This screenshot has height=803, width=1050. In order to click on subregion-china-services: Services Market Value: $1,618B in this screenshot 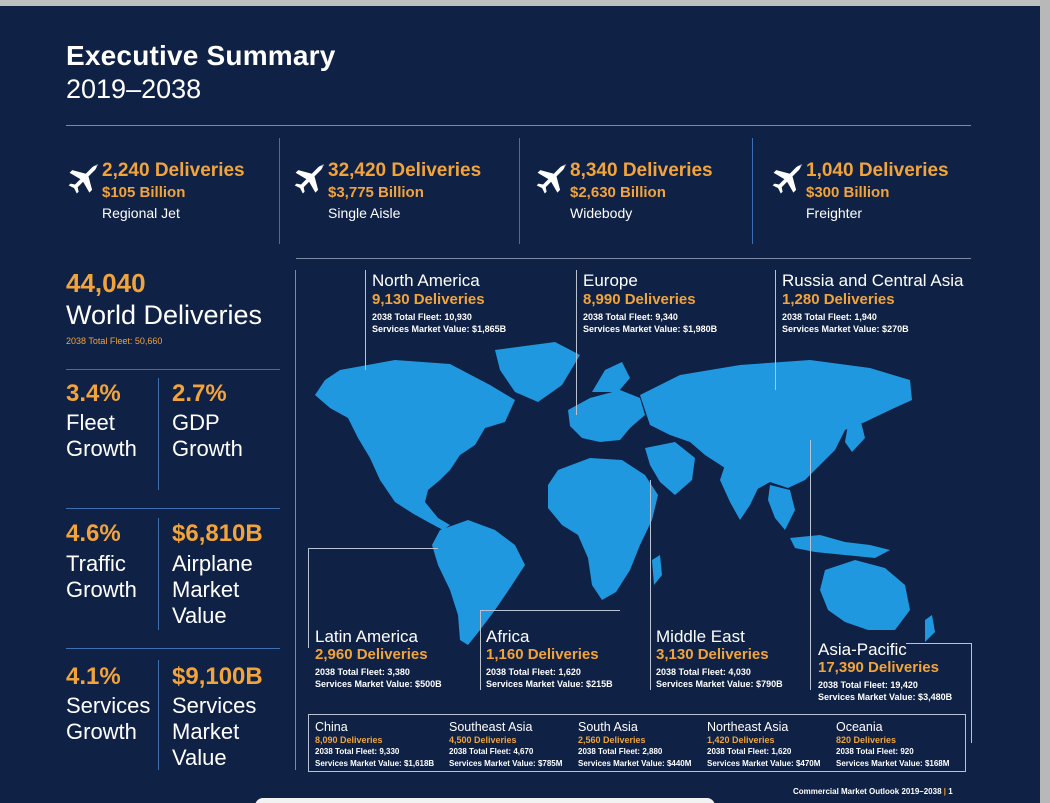, I will do `click(375, 763)`.